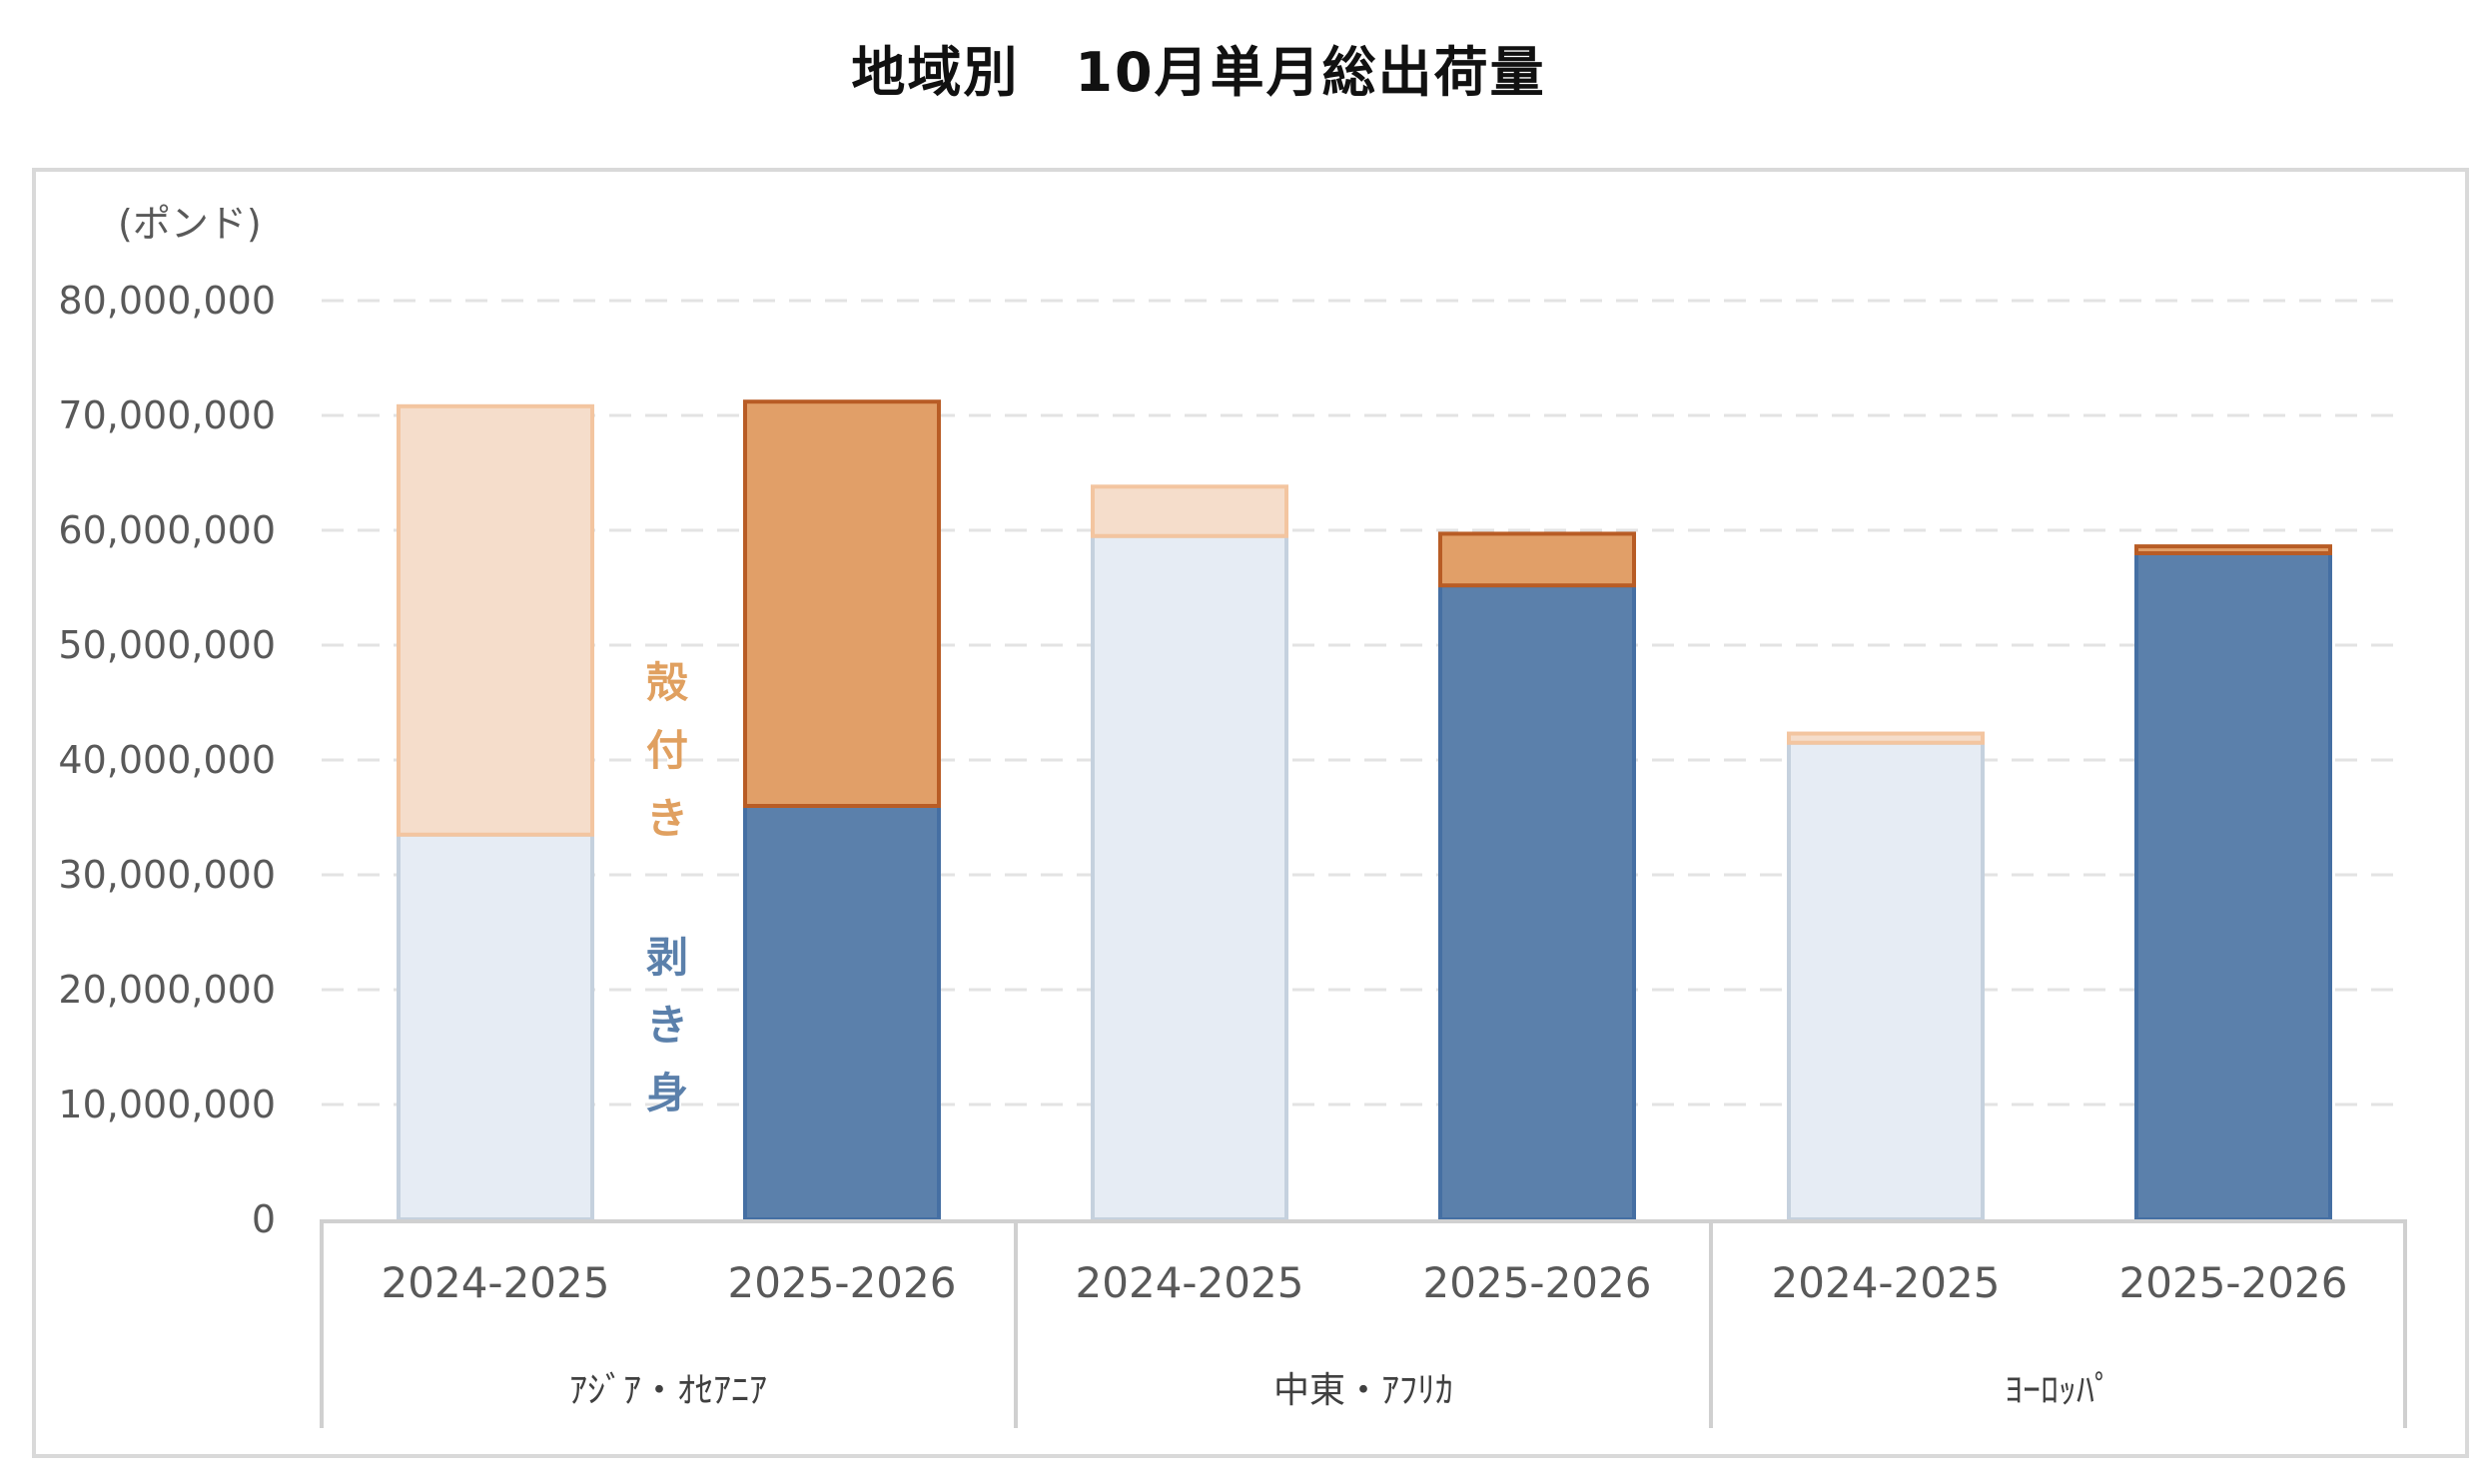 This screenshot has height=1484, width=2489. What do you see at coordinates (1199, 72) in the screenshot?
I see `chart-title: 地域別 10月単月総出荷量` at bounding box center [1199, 72].